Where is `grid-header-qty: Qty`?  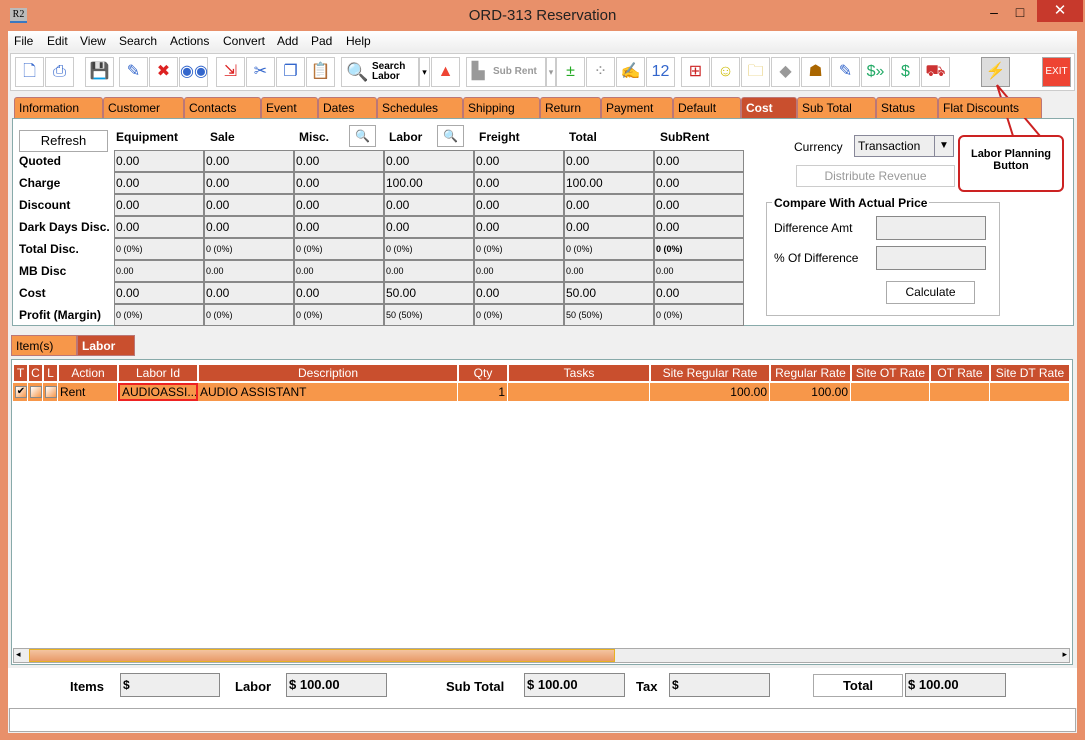
grid-header-qty: Qty is located at coordinates (483, 373).